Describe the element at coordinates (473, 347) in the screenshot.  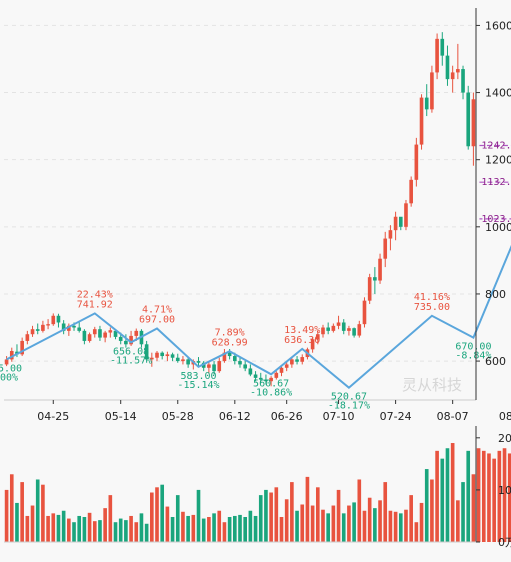
I see `swing-price-label: 670.00` at that location.